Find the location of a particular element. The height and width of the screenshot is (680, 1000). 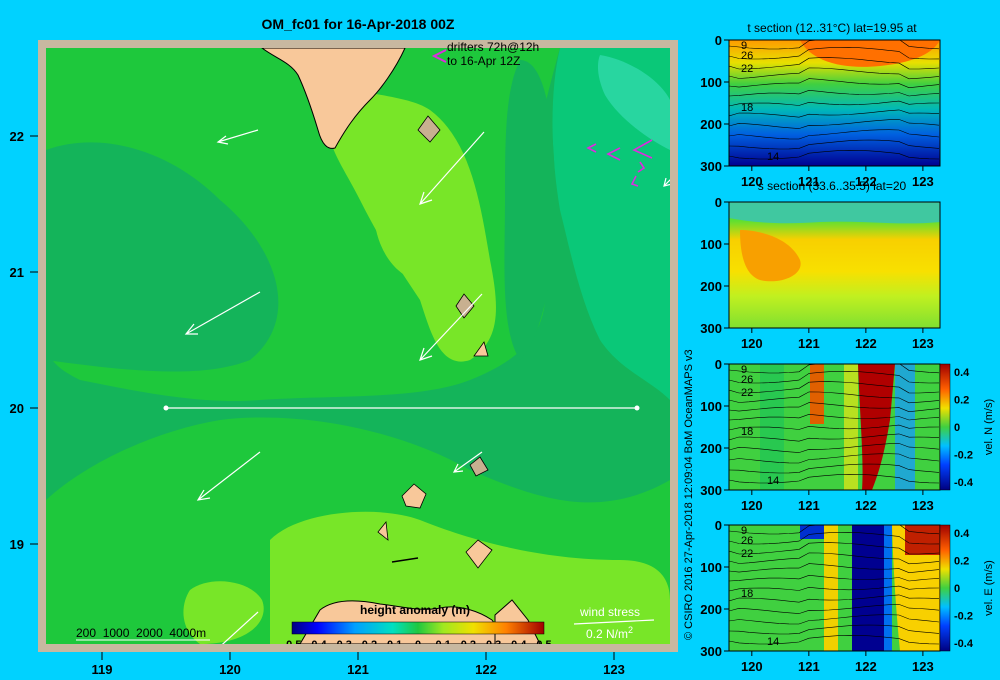

section-line is located at coordinates (401, 408).